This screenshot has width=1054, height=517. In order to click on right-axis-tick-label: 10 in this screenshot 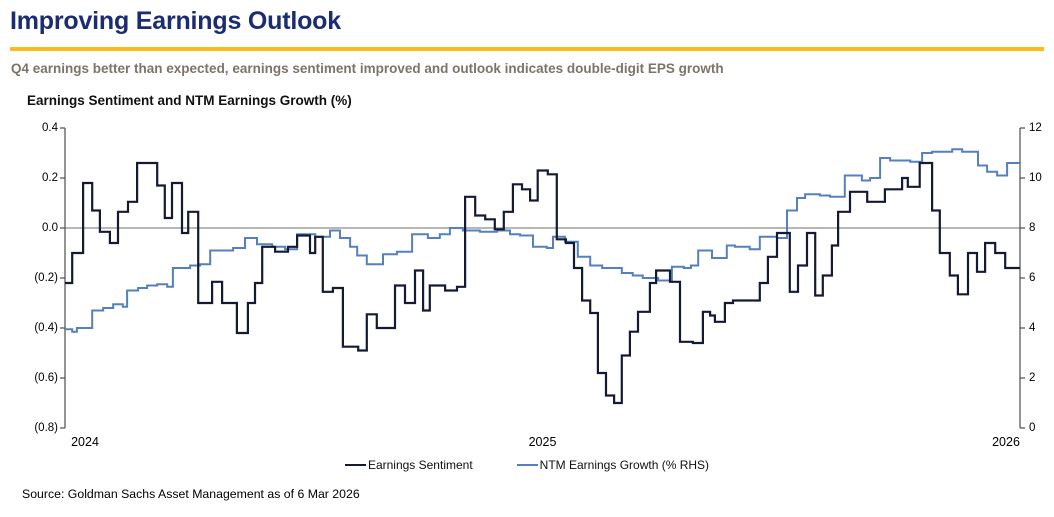, I will do `click(1035, 178)`.